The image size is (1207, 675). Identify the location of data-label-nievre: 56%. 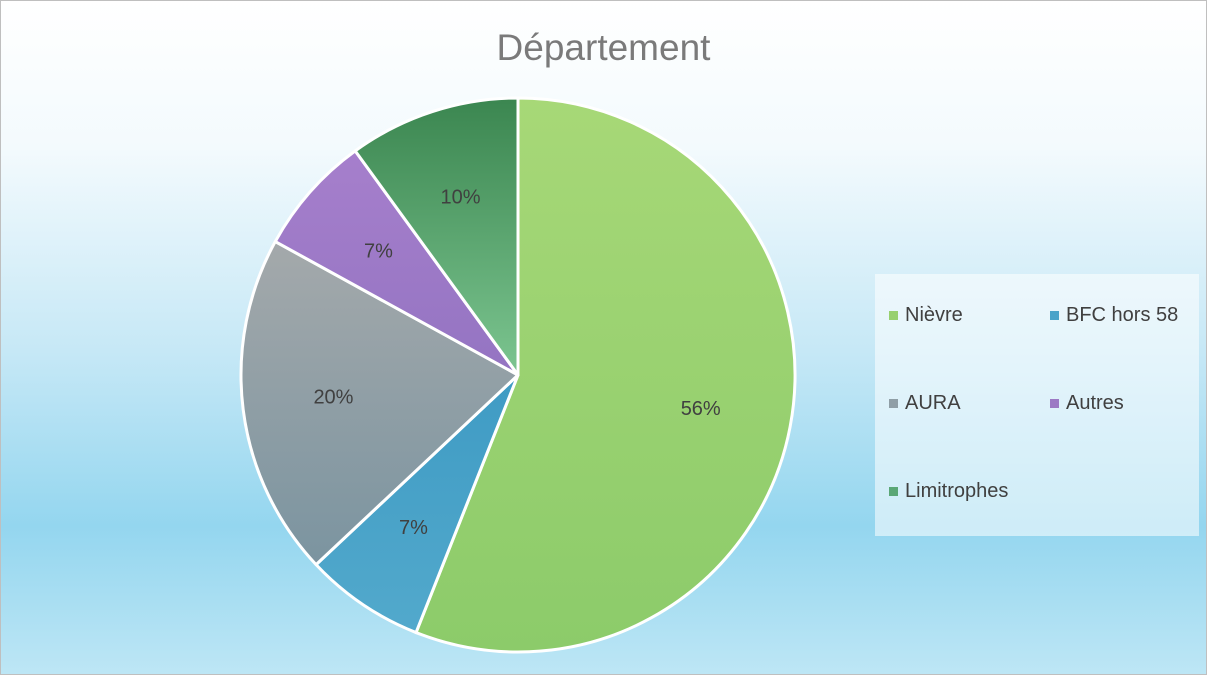
(701, 409).